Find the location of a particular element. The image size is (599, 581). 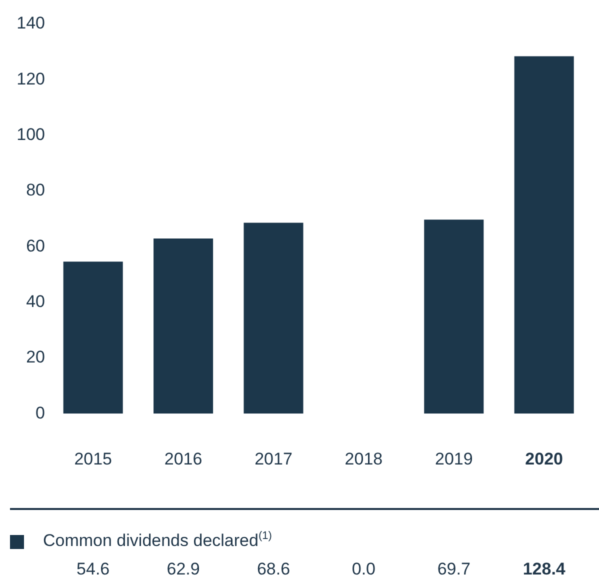

x-tick-label: 2018 is located at coordinates (363, 458).